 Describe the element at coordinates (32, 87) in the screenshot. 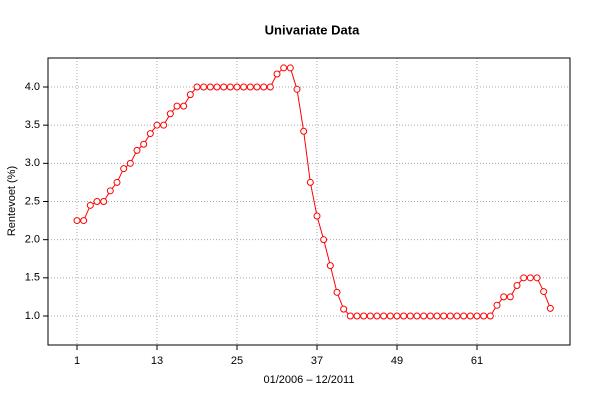

I see `y-tick-label: 4.0` at that location.